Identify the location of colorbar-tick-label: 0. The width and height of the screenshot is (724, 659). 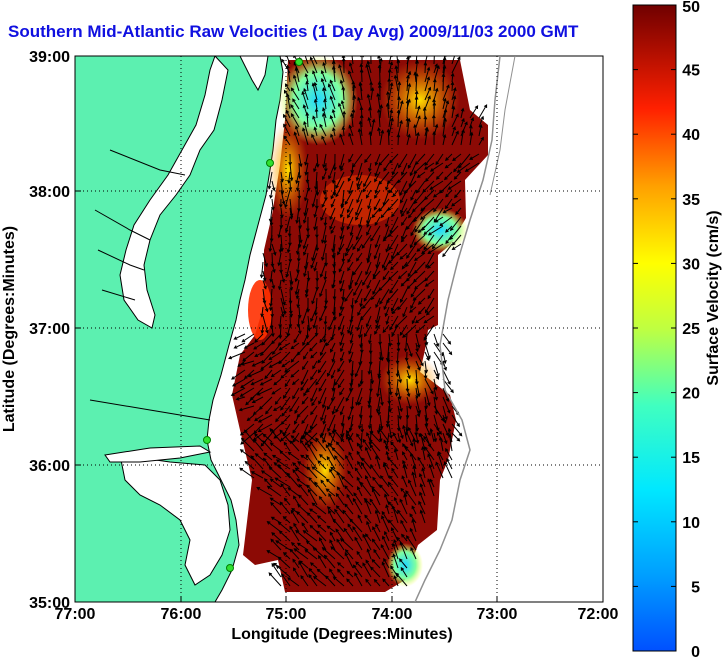
(695, 651).